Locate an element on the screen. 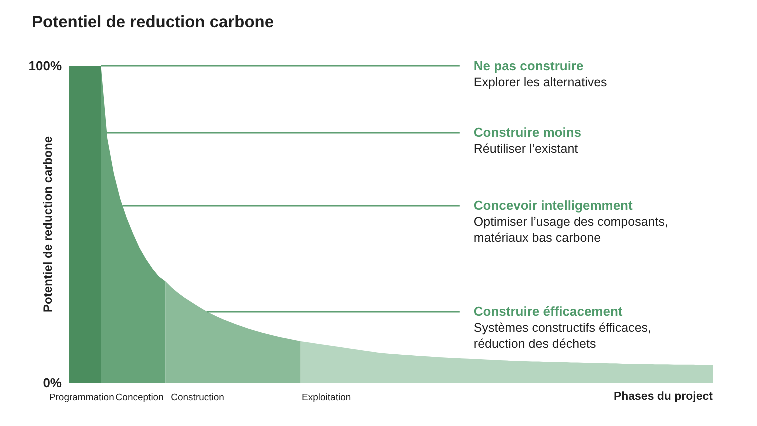 This screenshot has width=757, height=426. x-tick-label: Programmation is located at coordinates (81, 398).